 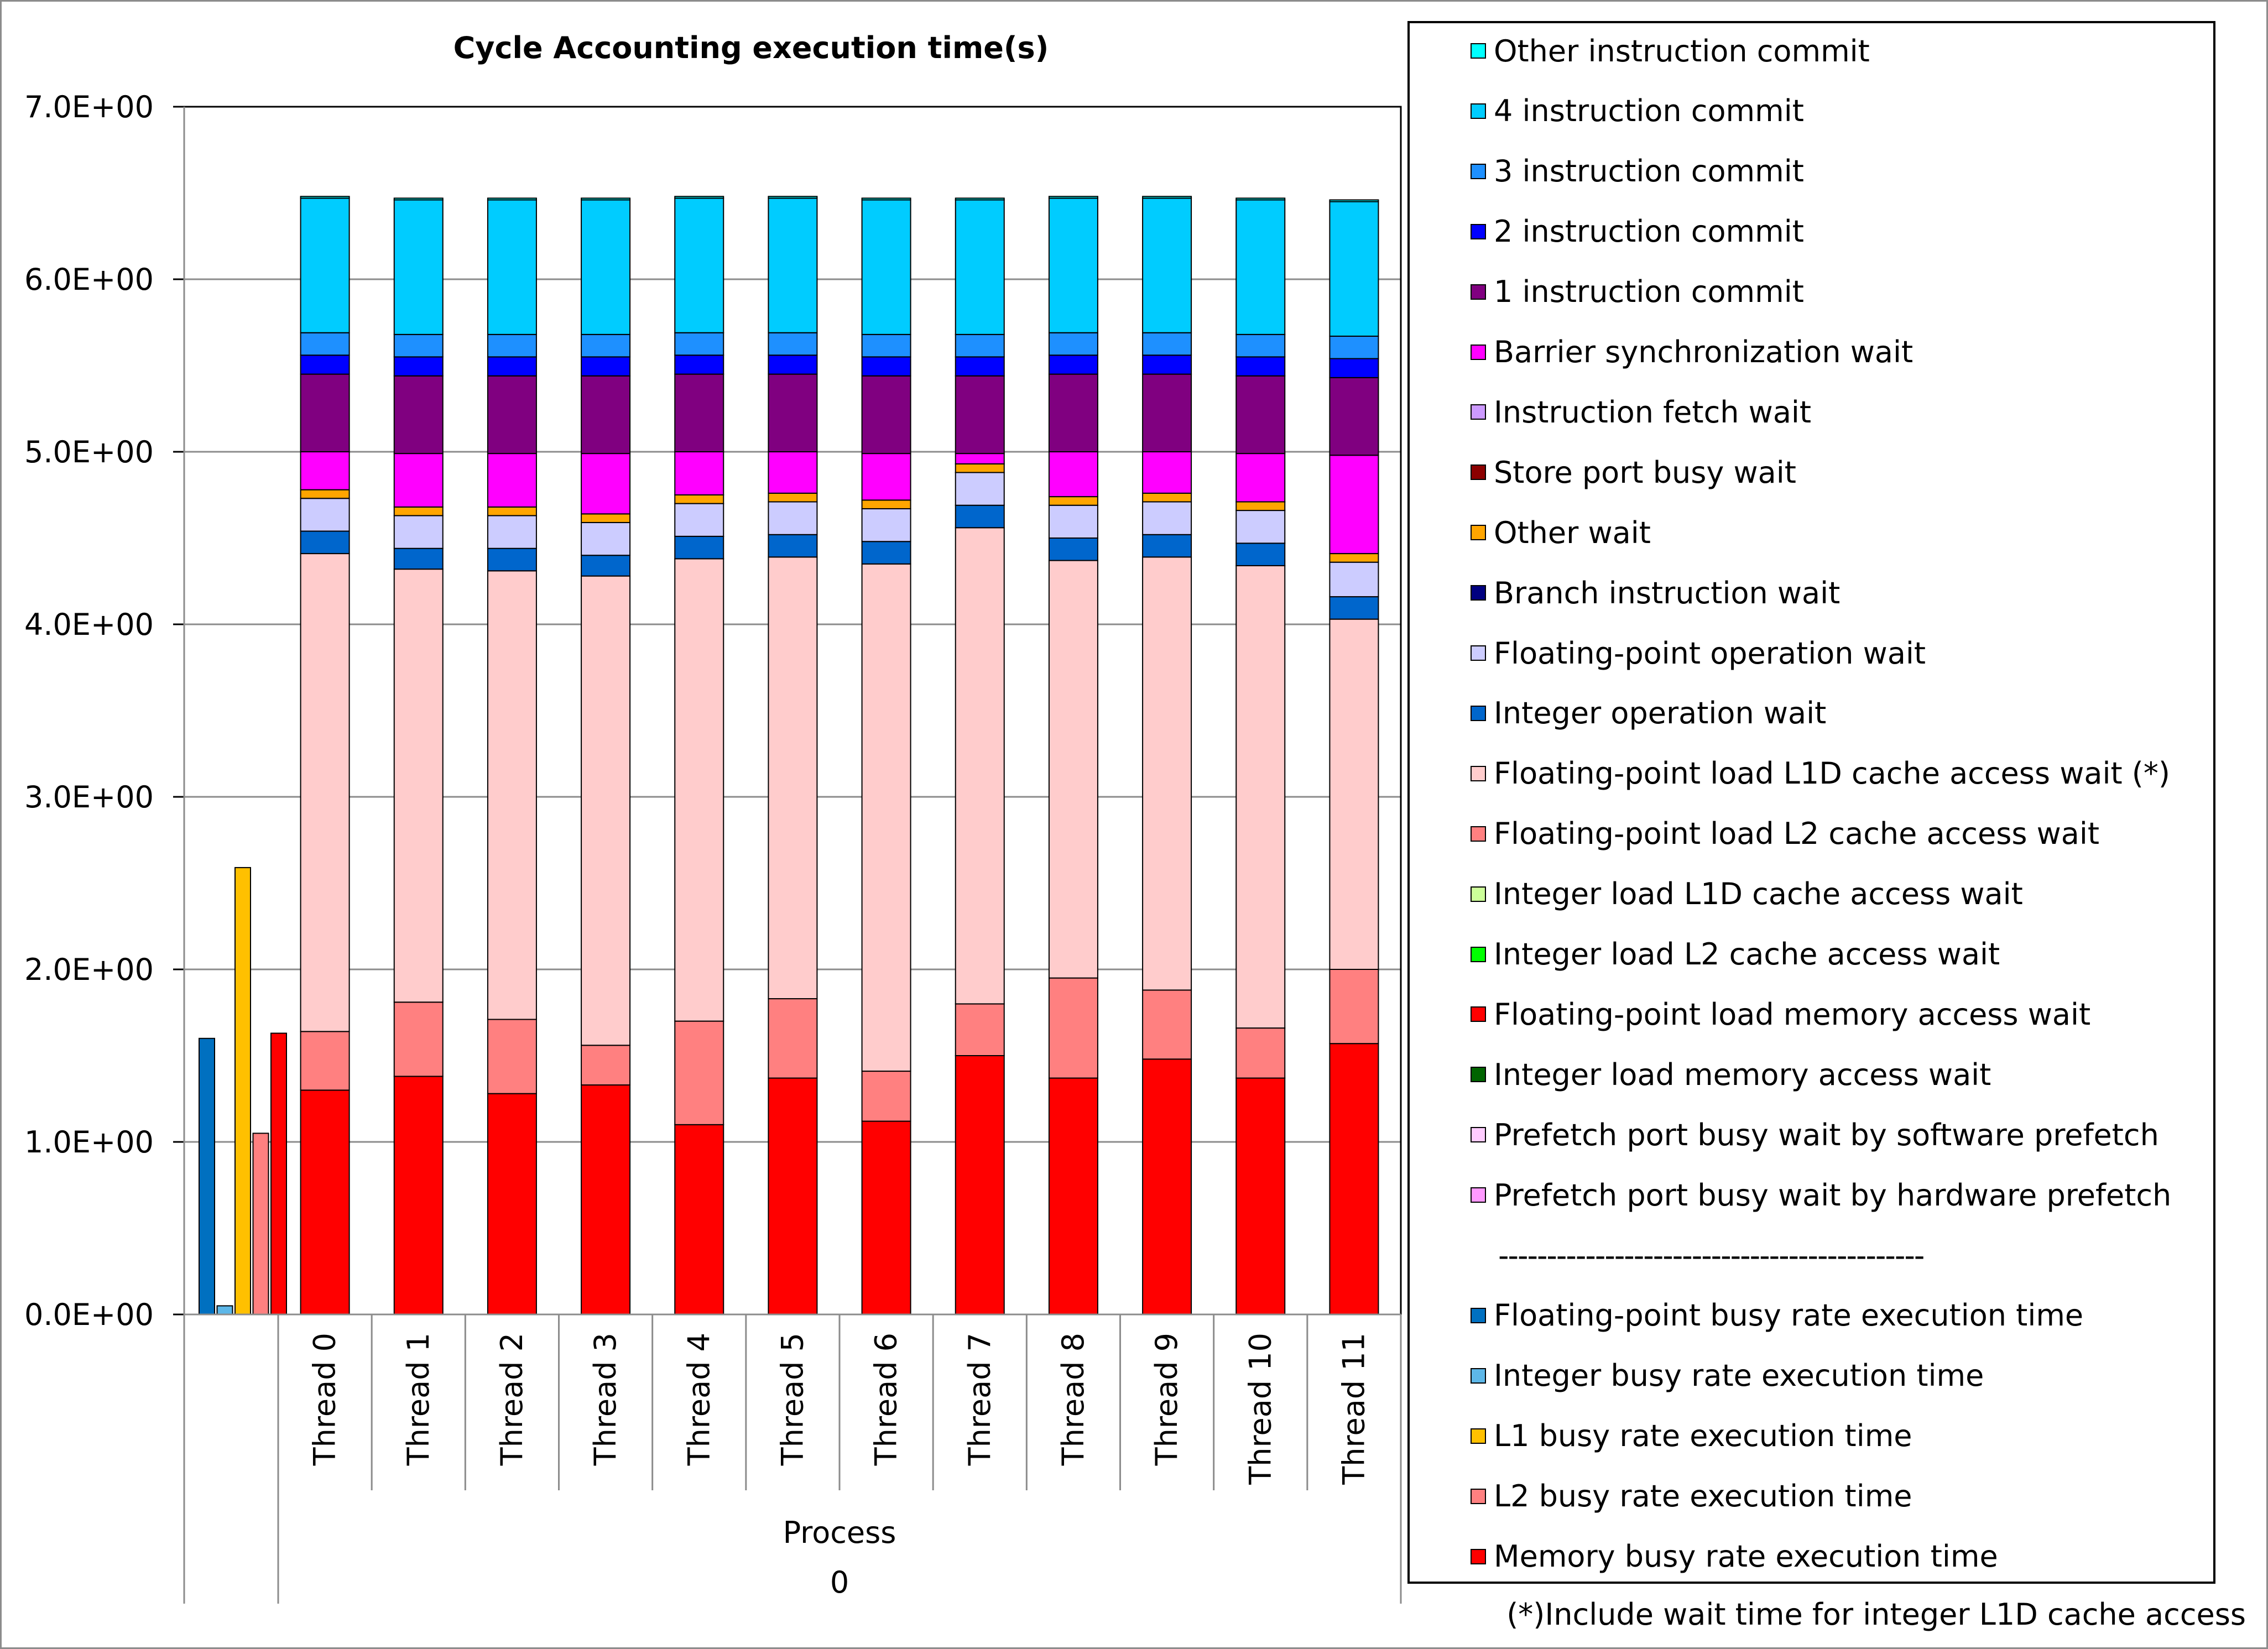 I want to click on legend-item: Other wait, so click(x=1561, y=532).